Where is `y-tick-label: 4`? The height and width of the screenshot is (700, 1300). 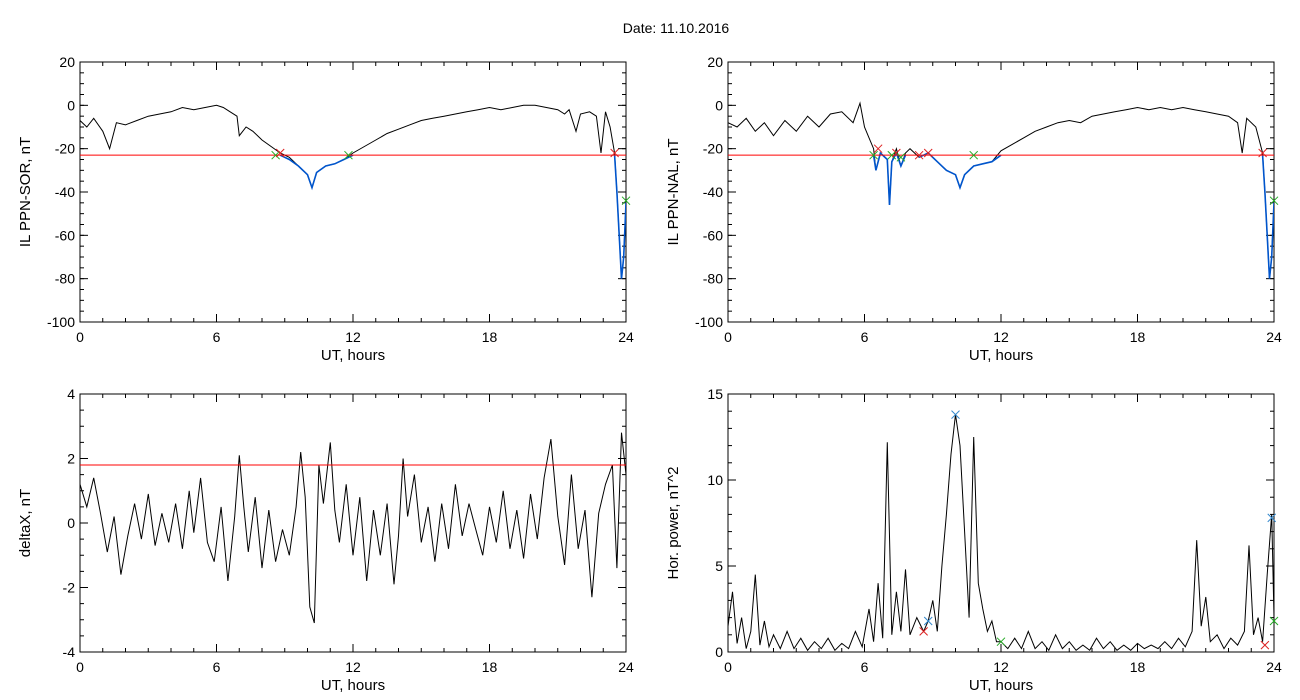
y-tick-label: 4 is located at coordinates (71, 394).